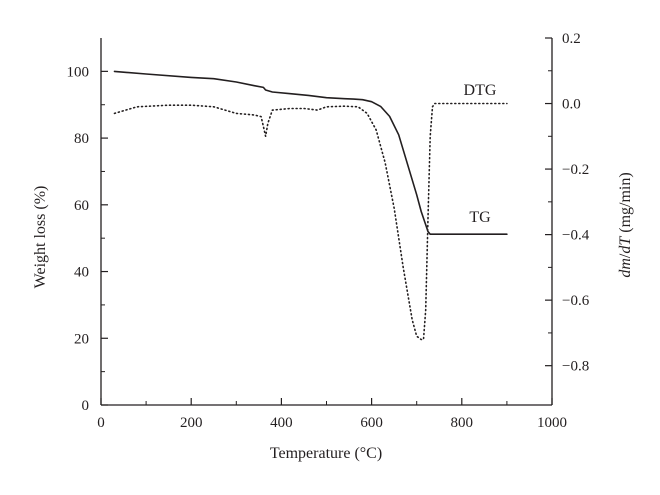 This screenshot has height=495, width=660. I want to click on x-tick-label: 1000, so click(552, 423).